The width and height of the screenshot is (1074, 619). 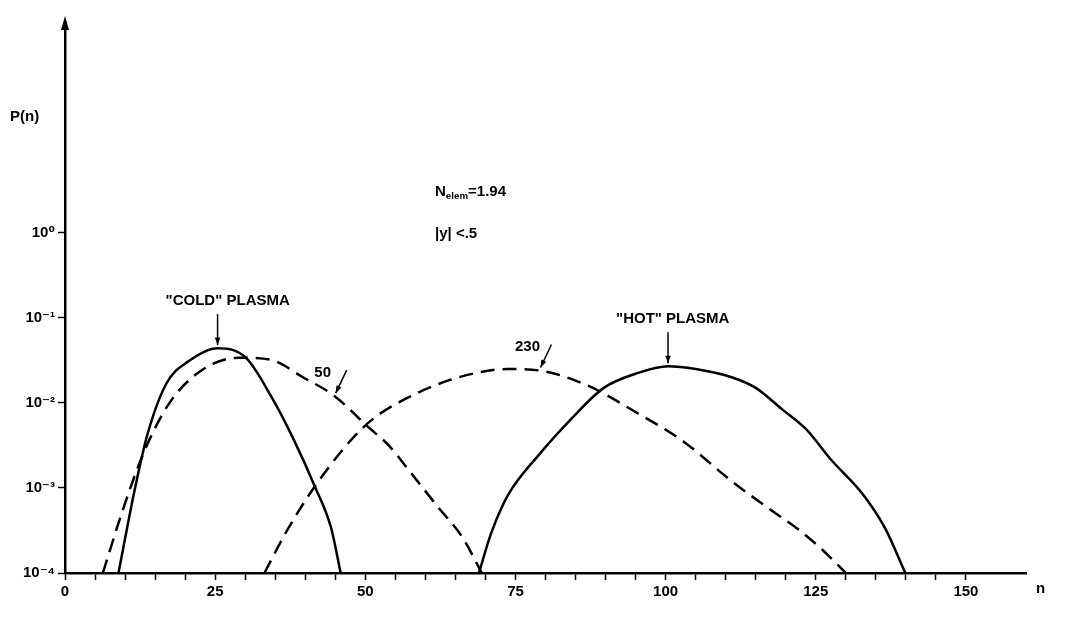 I want to click on annotation: 50, so click(x=323, y=371).